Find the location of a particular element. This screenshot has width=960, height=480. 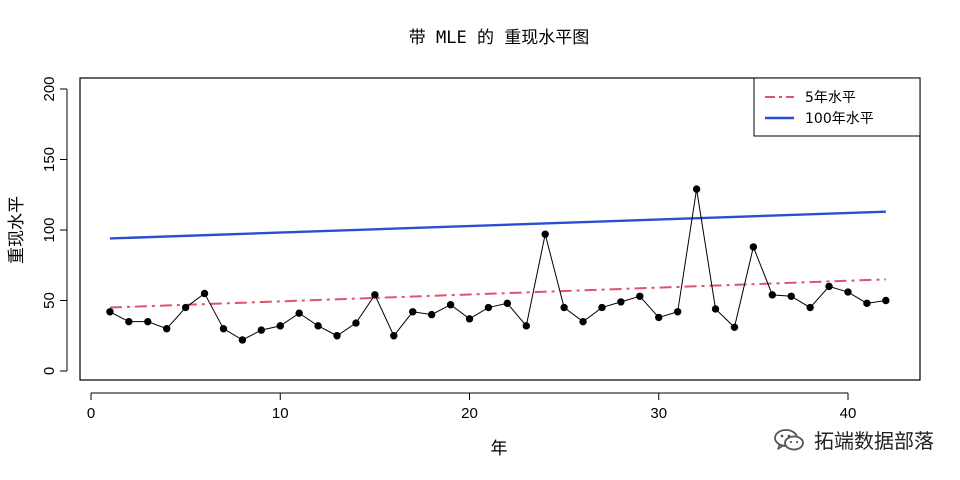

watermark: 拓端数据部落 is located at coordinates (853, 439).